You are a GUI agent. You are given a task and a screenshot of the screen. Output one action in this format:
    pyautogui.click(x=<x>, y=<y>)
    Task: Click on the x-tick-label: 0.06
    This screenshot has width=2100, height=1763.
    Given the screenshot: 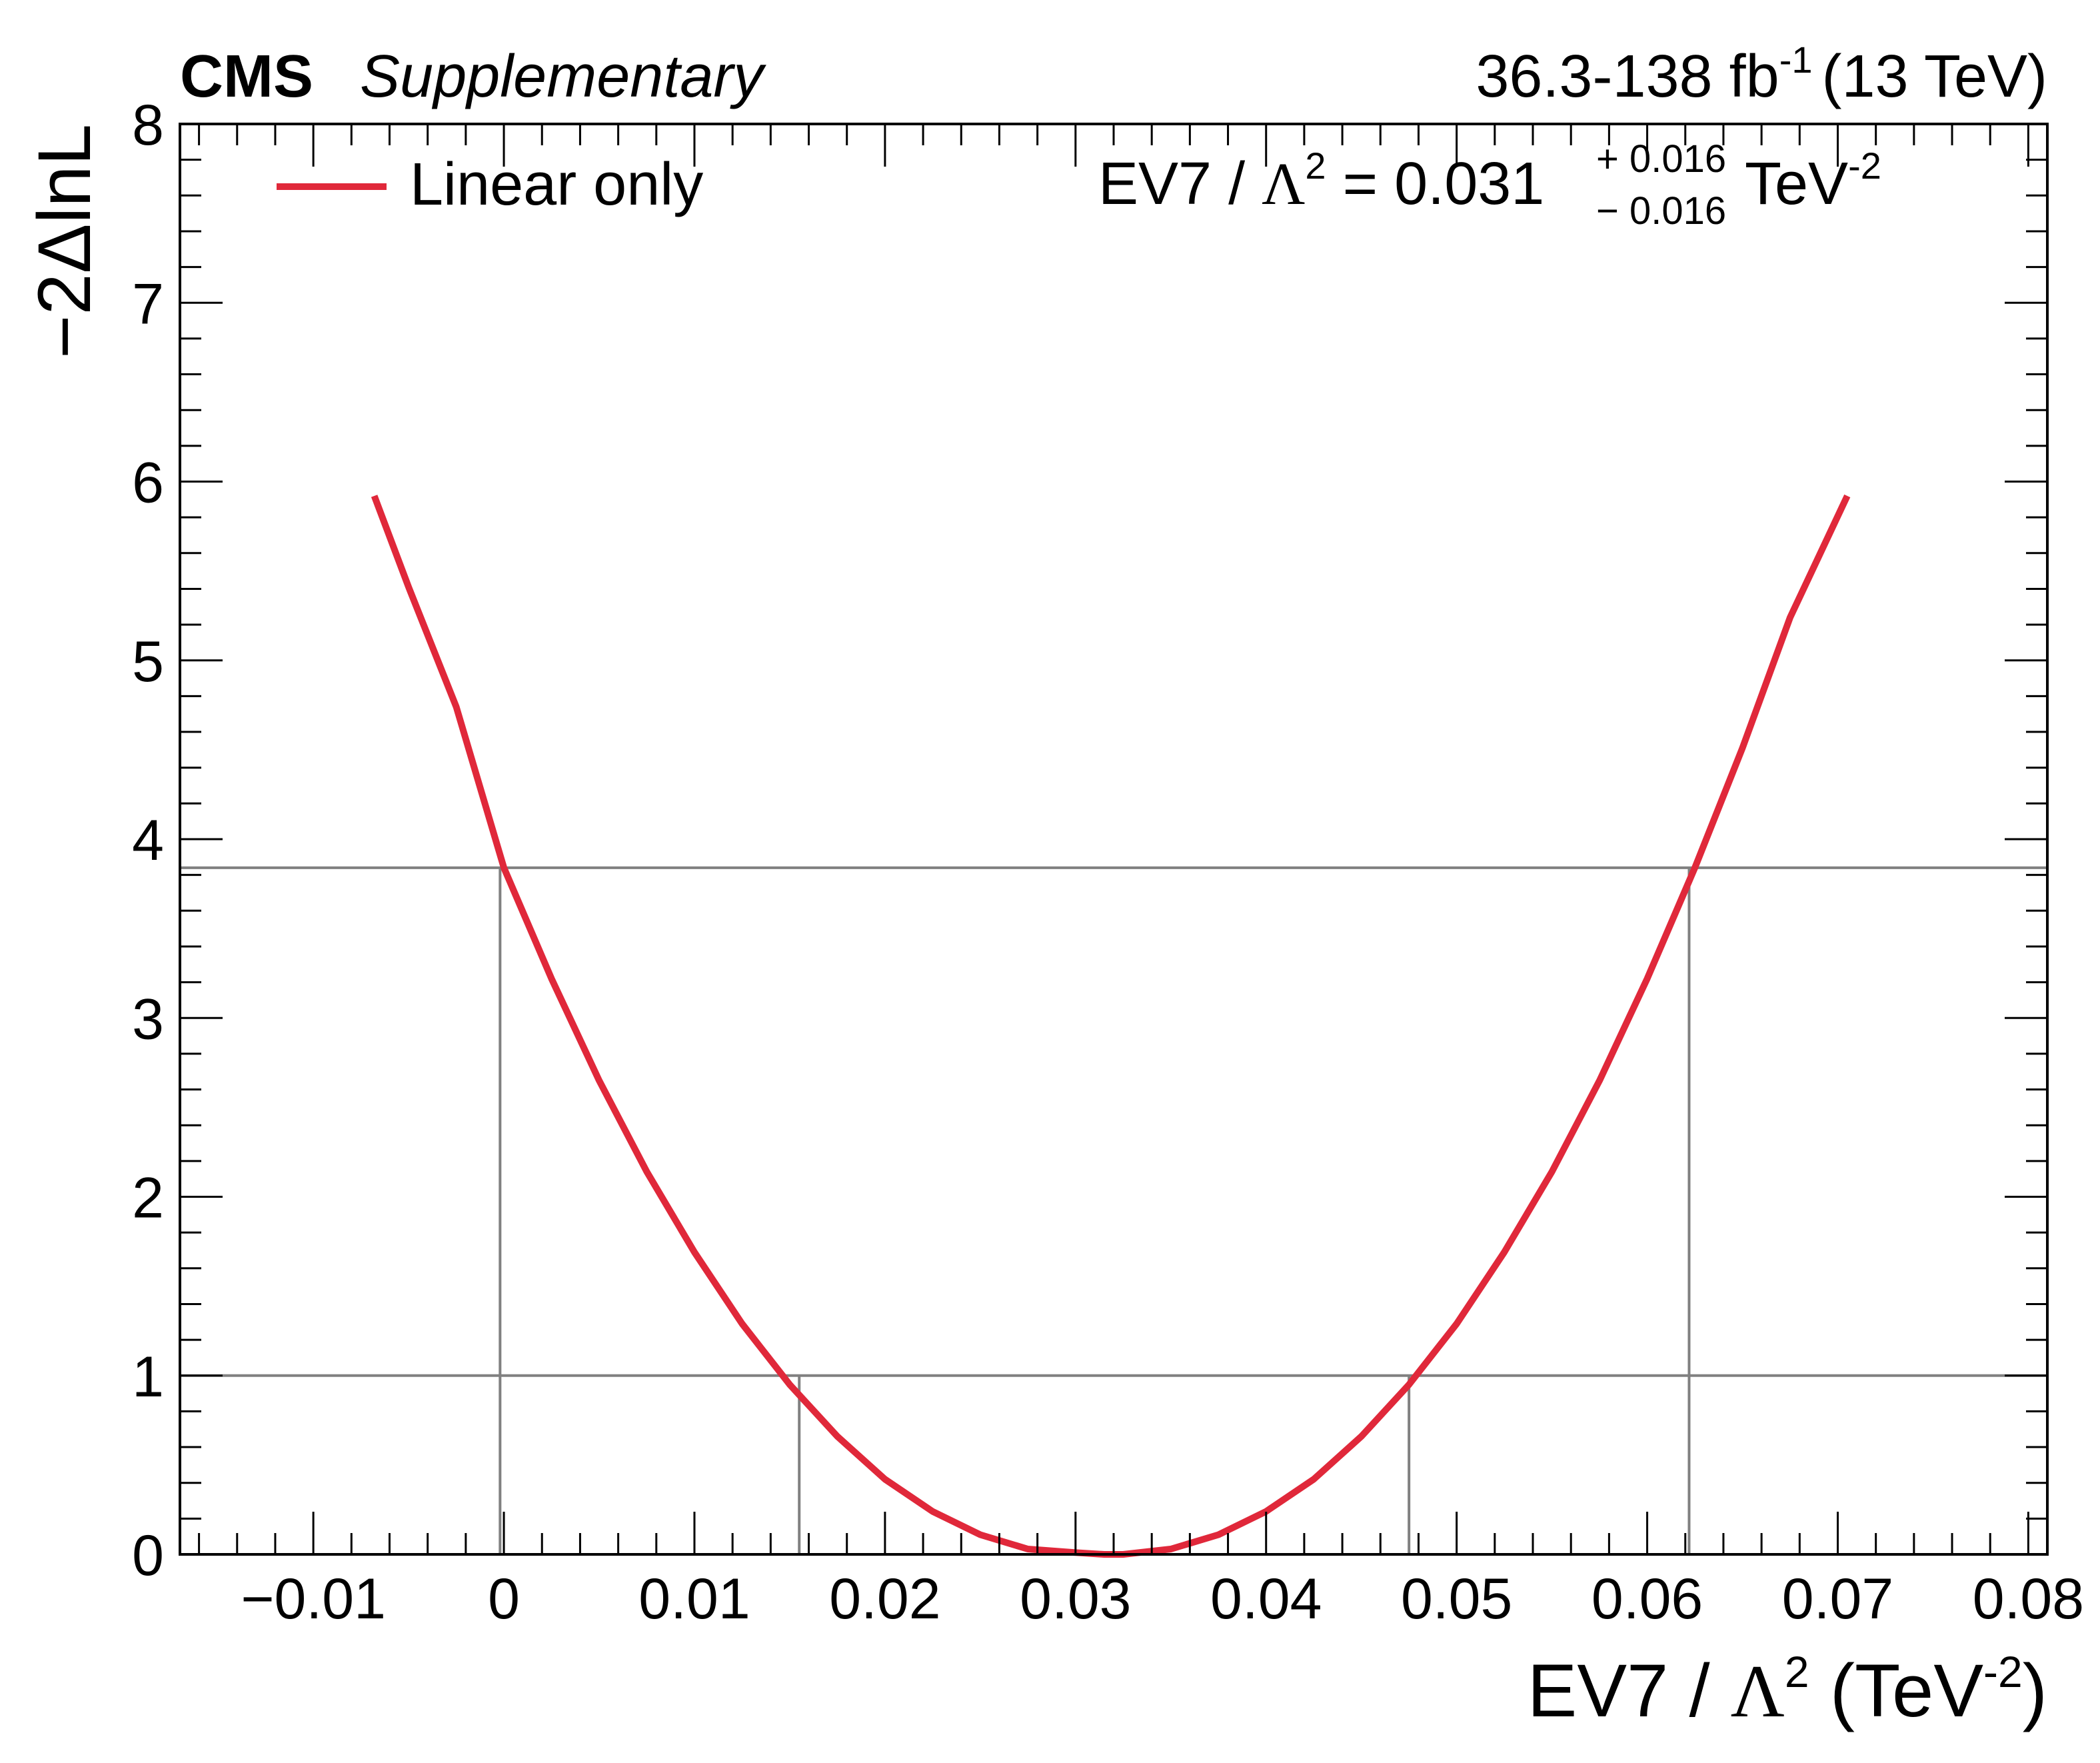 What is the action you would take?
    pyautogui.click(x=1647, y=1599)
    